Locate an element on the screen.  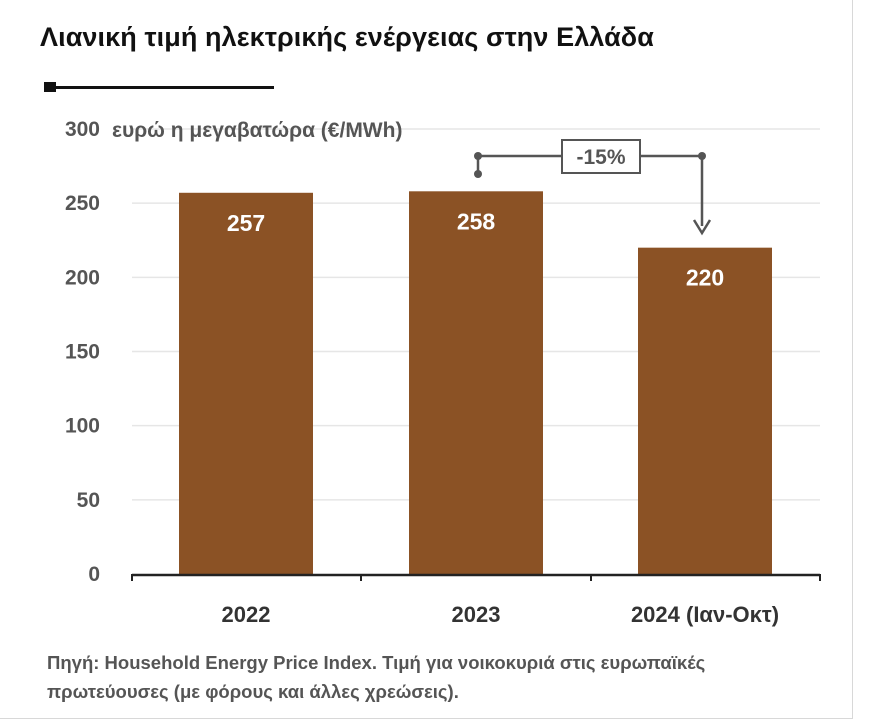
y-tick-label: 100 is located at coordinates (82, 426).